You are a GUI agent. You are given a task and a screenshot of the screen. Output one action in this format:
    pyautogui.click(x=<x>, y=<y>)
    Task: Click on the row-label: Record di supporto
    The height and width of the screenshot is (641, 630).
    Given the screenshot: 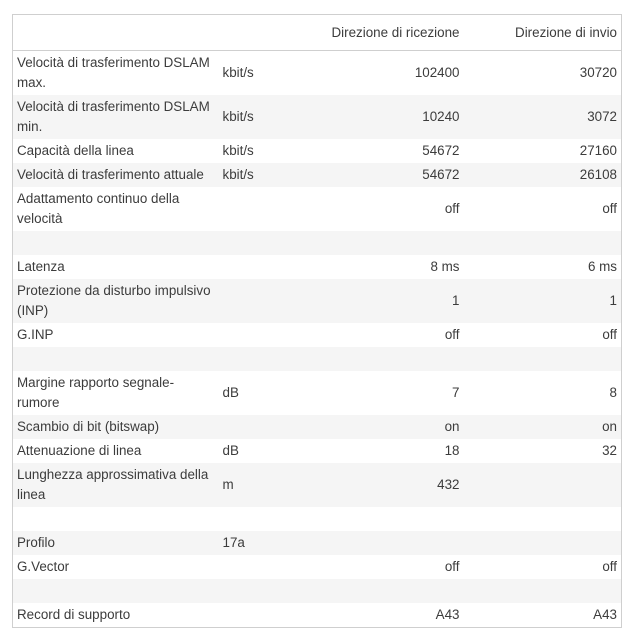 What is the action you would take?
    pyautogui.click(x=74, y=614)
    